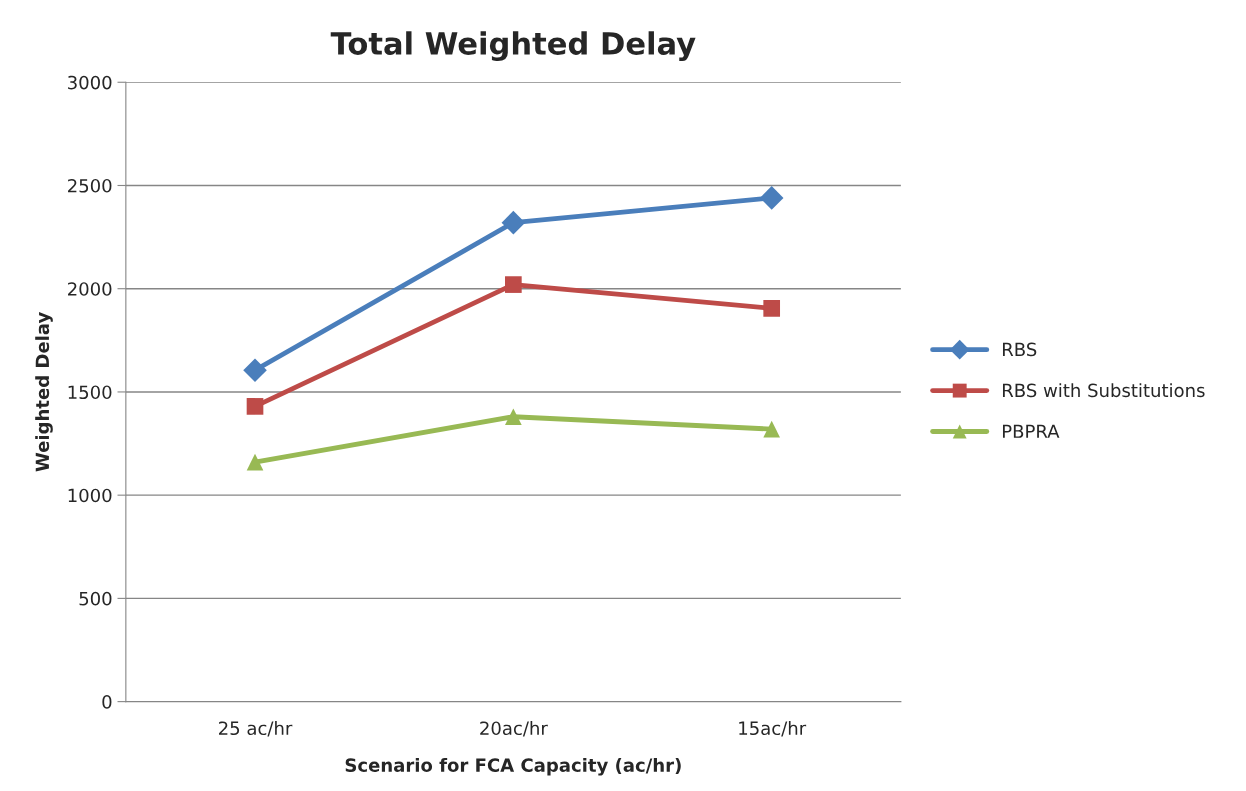 The width and height of the screenshot is (1246, 791). Describe the element at coordinates (514, 729) in the screenshot. I see `x-tick-label: 20ac/hr` at that location.